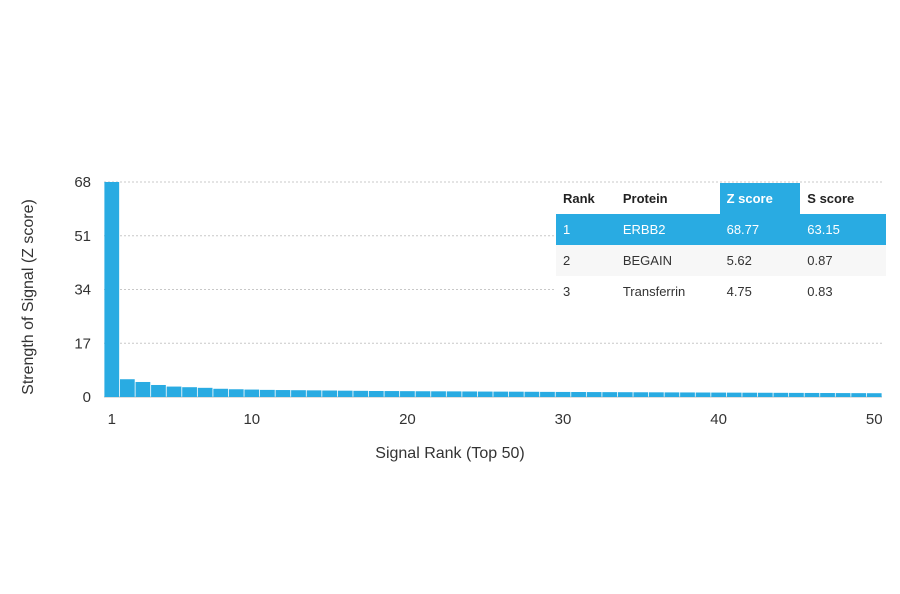  What do you see at coordinates (760, 229) in the screenshot?
I see `cell-z-score: 68.77` at bounding box center [760, 229].